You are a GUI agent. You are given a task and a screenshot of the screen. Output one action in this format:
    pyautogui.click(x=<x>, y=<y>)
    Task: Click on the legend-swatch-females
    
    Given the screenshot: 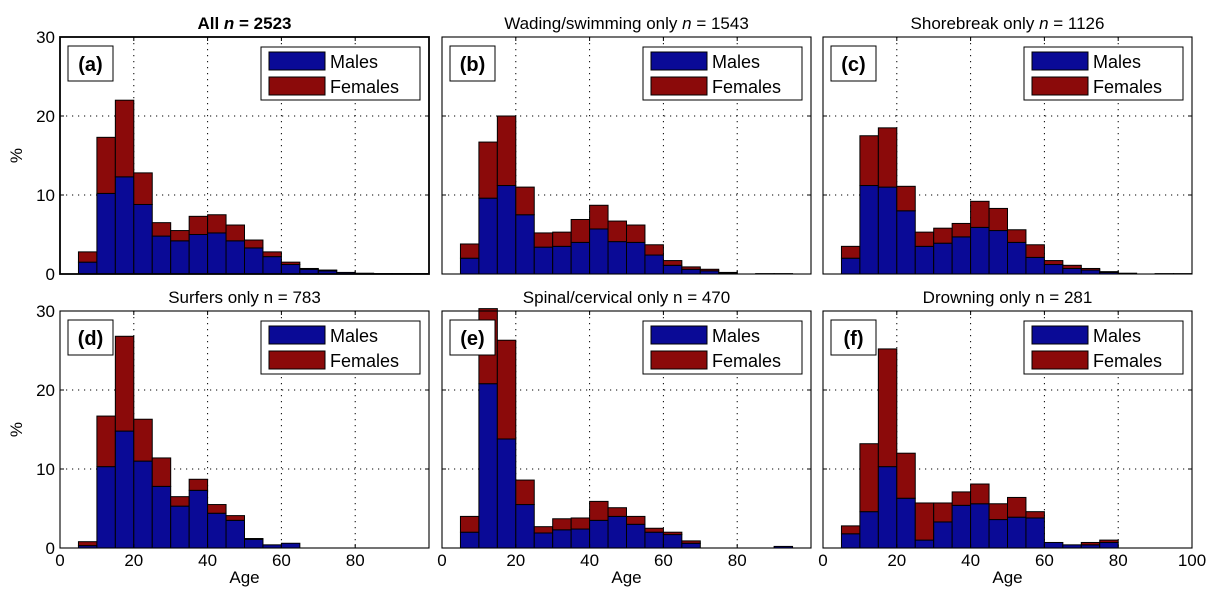 What is the action you would take?
    pyautogui.click(x=297, y=86)
    